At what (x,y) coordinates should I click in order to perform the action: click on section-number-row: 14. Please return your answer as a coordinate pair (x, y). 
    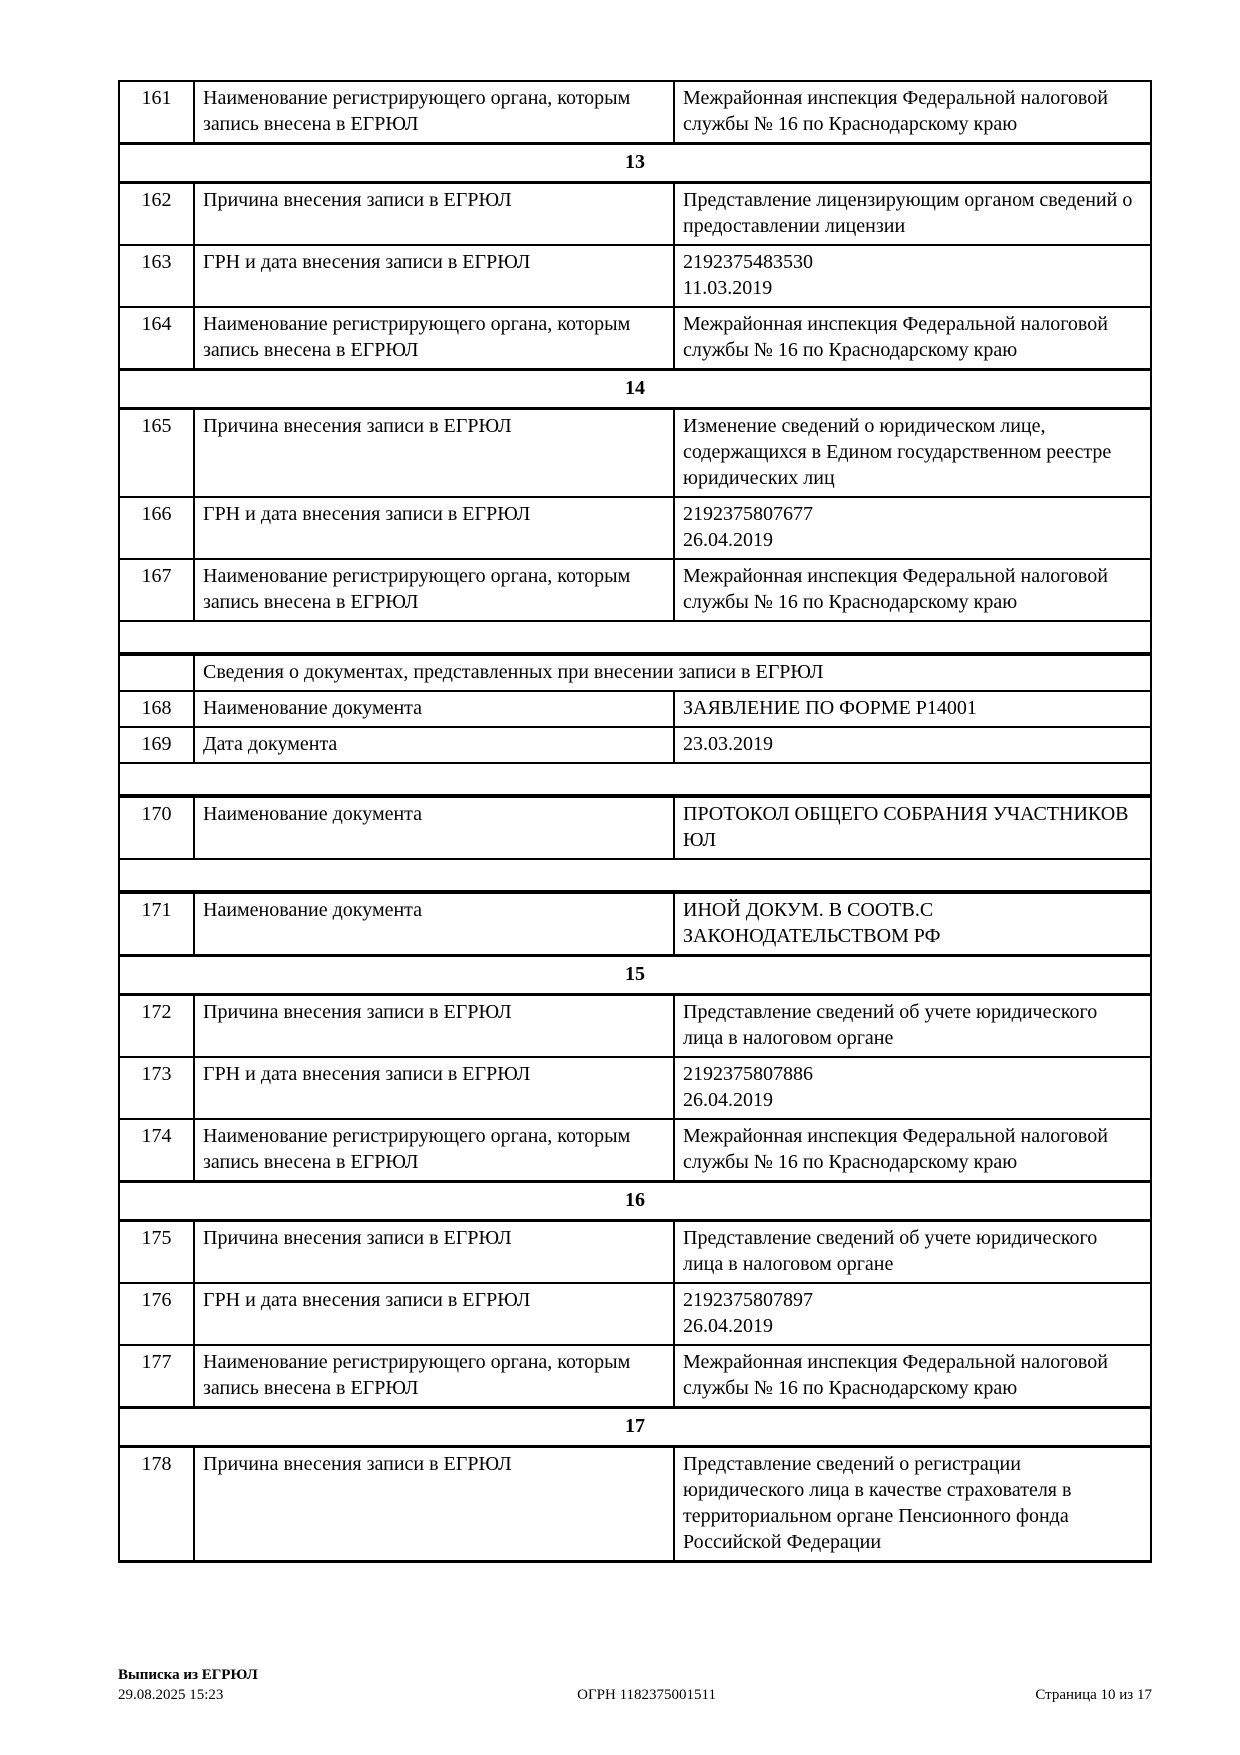
    Looking at the image, I should click on (635, 390).